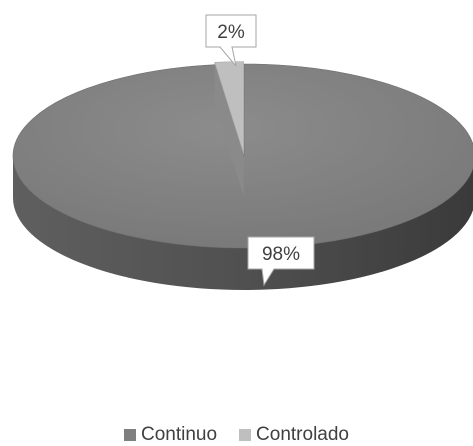 The height and width of the screenshot is (446, 473). What do you see at coordinates (229, 107) in the screenshot?
I see `pie-slice-controlado` at bounding box center [229, 107].